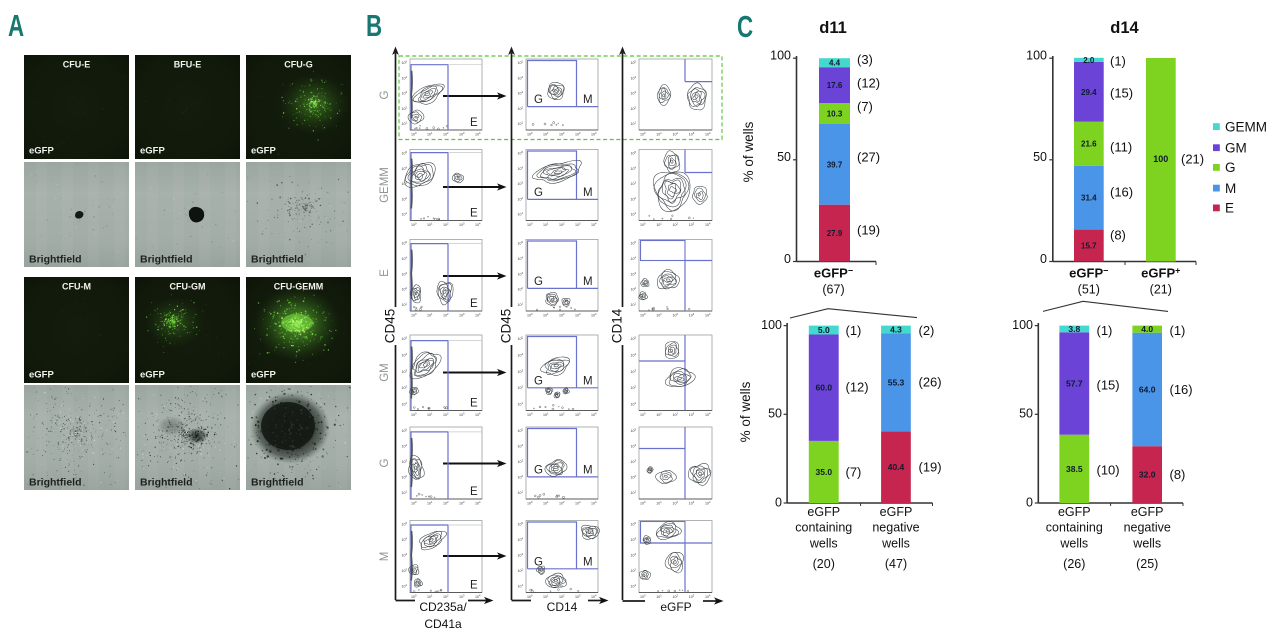 The width and height of the screenshot is (1280, 642). Describe the element at coordinates (443, 607) in the screenshot. I see `svg-text: CD235a/` at that location.